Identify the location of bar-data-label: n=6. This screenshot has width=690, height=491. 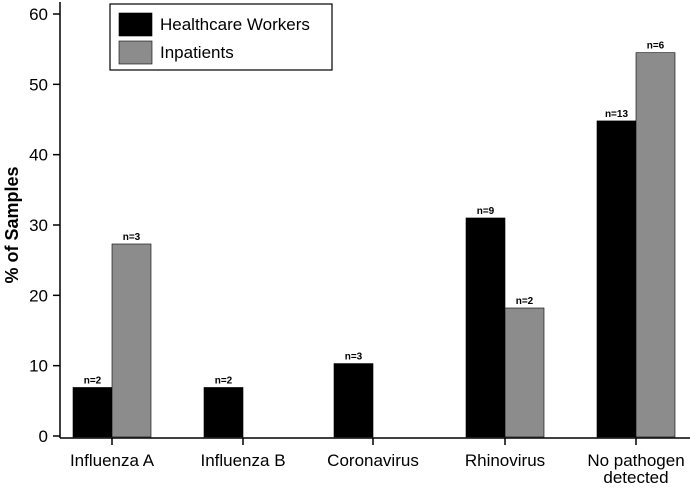
(656, 46).